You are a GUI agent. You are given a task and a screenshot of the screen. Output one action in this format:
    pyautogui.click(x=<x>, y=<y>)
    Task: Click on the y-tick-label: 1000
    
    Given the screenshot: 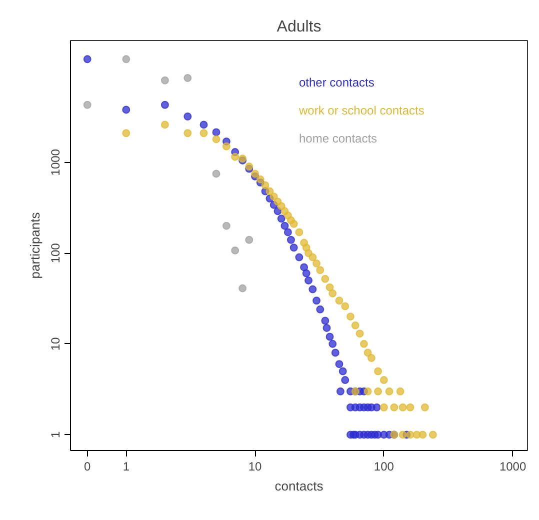 What is the action you would take?
    pyautogui.click(x=55, y=162)
    